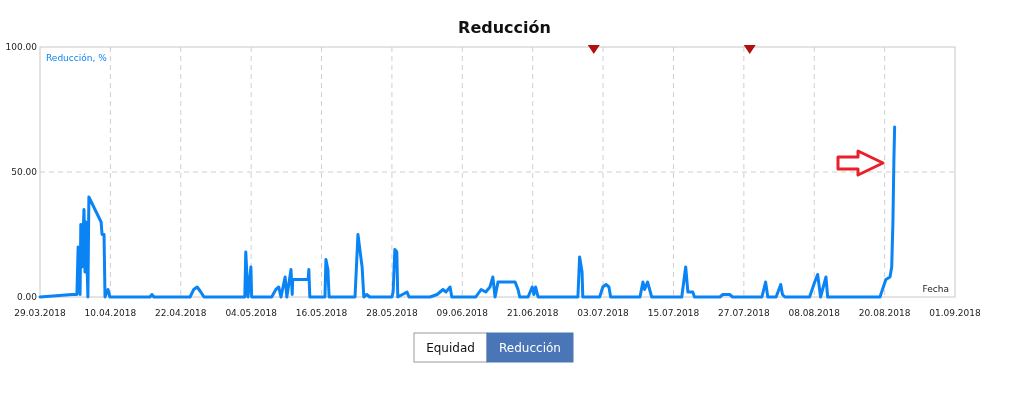 This screenshot has height=393, width=1036. Describe the element at coordinates (21, 47) in the screenshot. I see `y-tick-label: 100.00` at that location.